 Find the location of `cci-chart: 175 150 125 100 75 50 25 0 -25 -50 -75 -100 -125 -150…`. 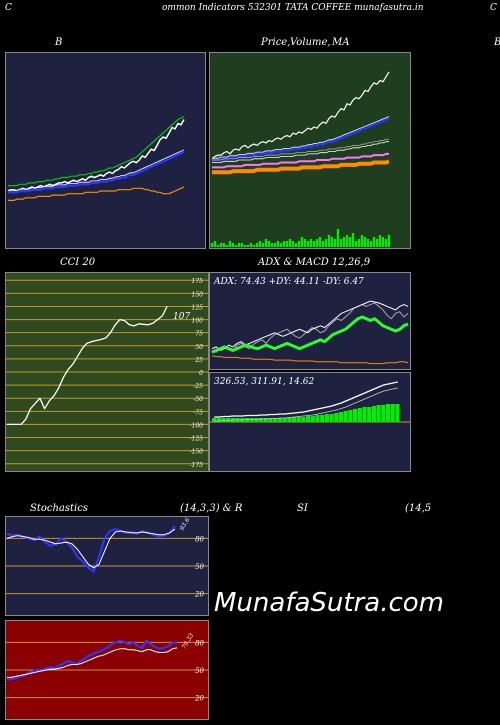

cci-chart: 175 150 125 100 75 50 25 0 -25 -50 -75 -100 -125 -150… is located at coordinates (107, 372).